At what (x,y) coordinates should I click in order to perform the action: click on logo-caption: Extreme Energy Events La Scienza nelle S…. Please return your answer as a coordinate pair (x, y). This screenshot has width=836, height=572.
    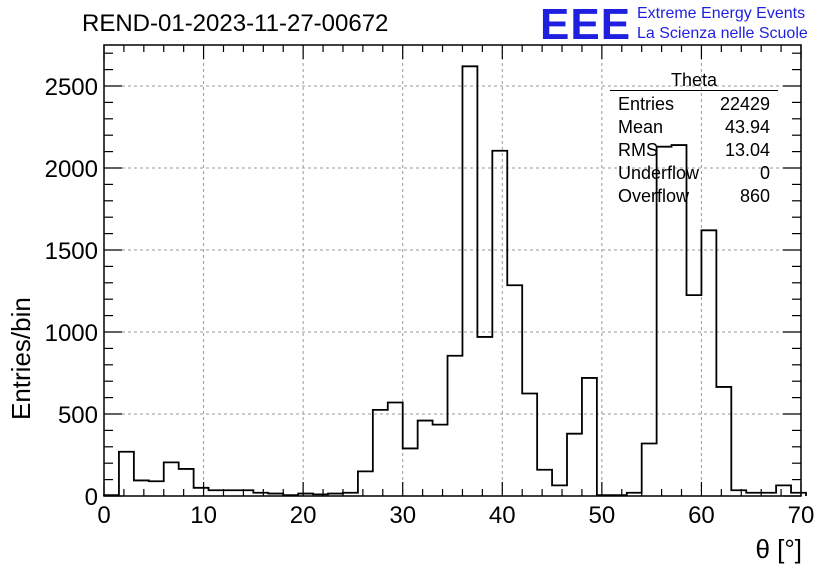
    Looking at the image, I should click on (722, 24).